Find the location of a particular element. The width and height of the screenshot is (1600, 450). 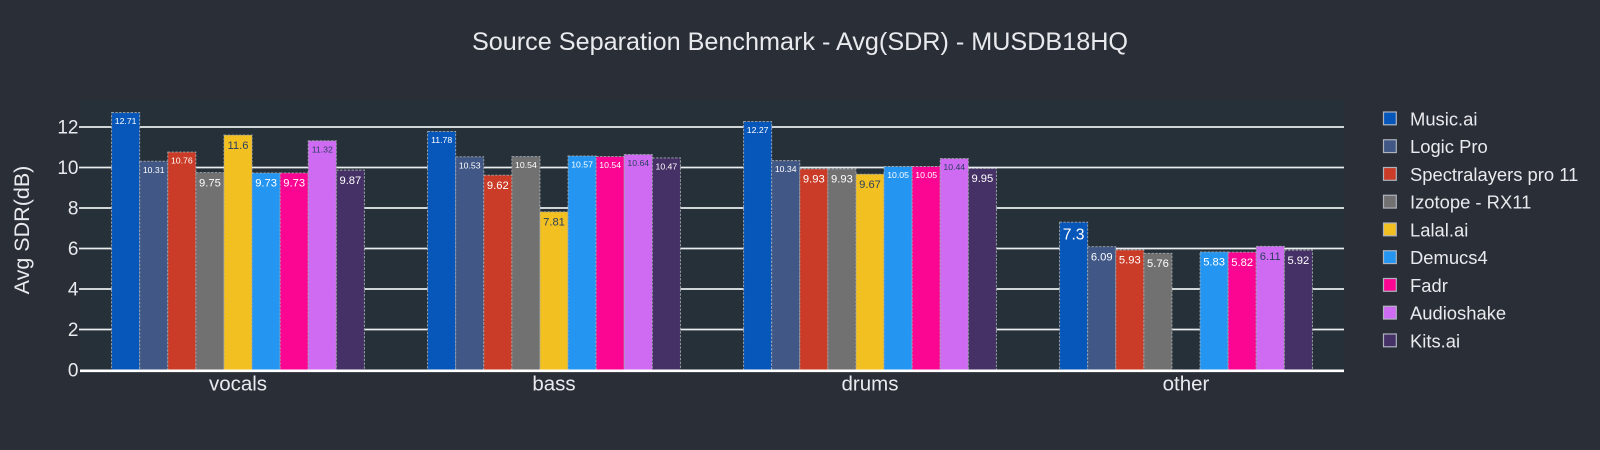

svg-text: 5.82 is located at coordinates (1242, 263).